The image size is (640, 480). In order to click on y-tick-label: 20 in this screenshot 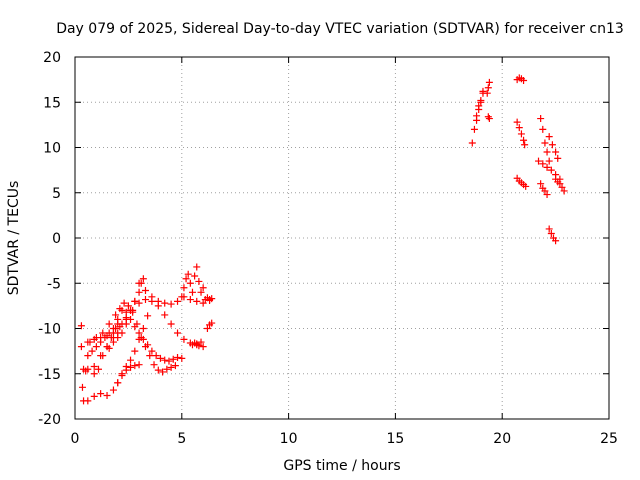, I will do `click(52, 58)`.